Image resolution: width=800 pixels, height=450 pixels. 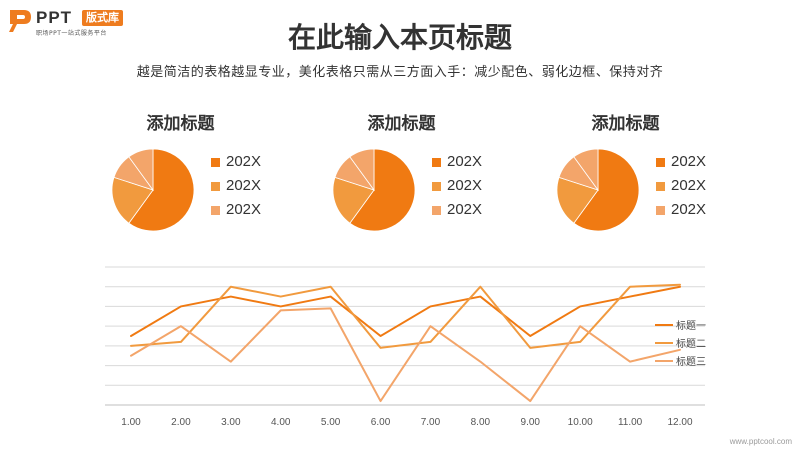 I want to click on pie-chart-block-1: 添加标题 202X 202X 202X, so click(x=218, y=170).